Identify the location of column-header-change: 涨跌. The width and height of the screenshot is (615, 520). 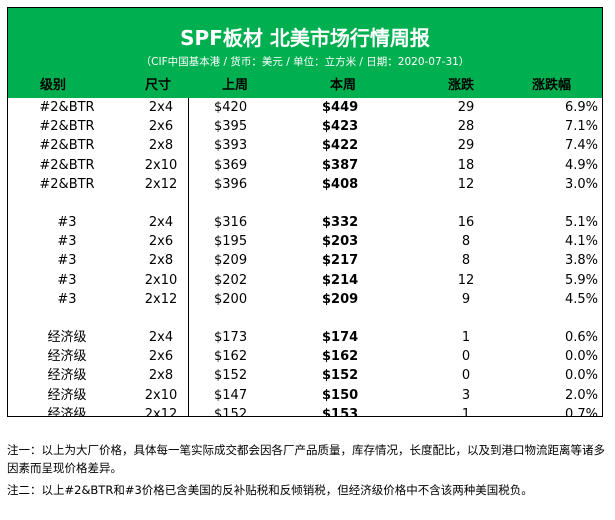
(461, 85).